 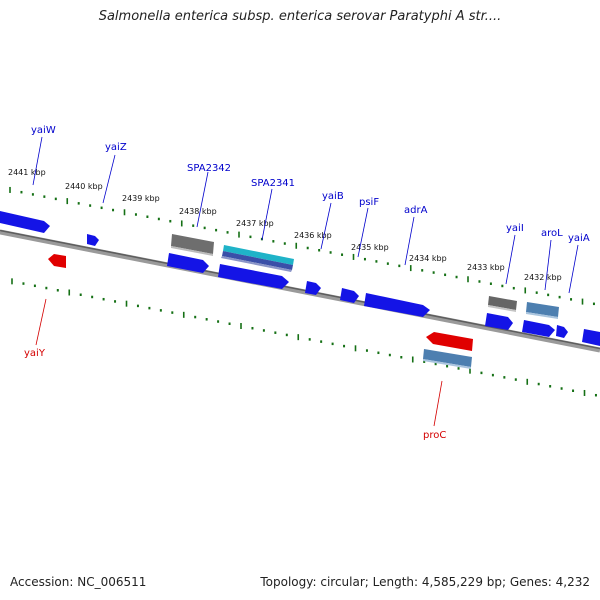 I want to click on gene-label-yaiZ: yaiZ, so click(x=116, y=147).